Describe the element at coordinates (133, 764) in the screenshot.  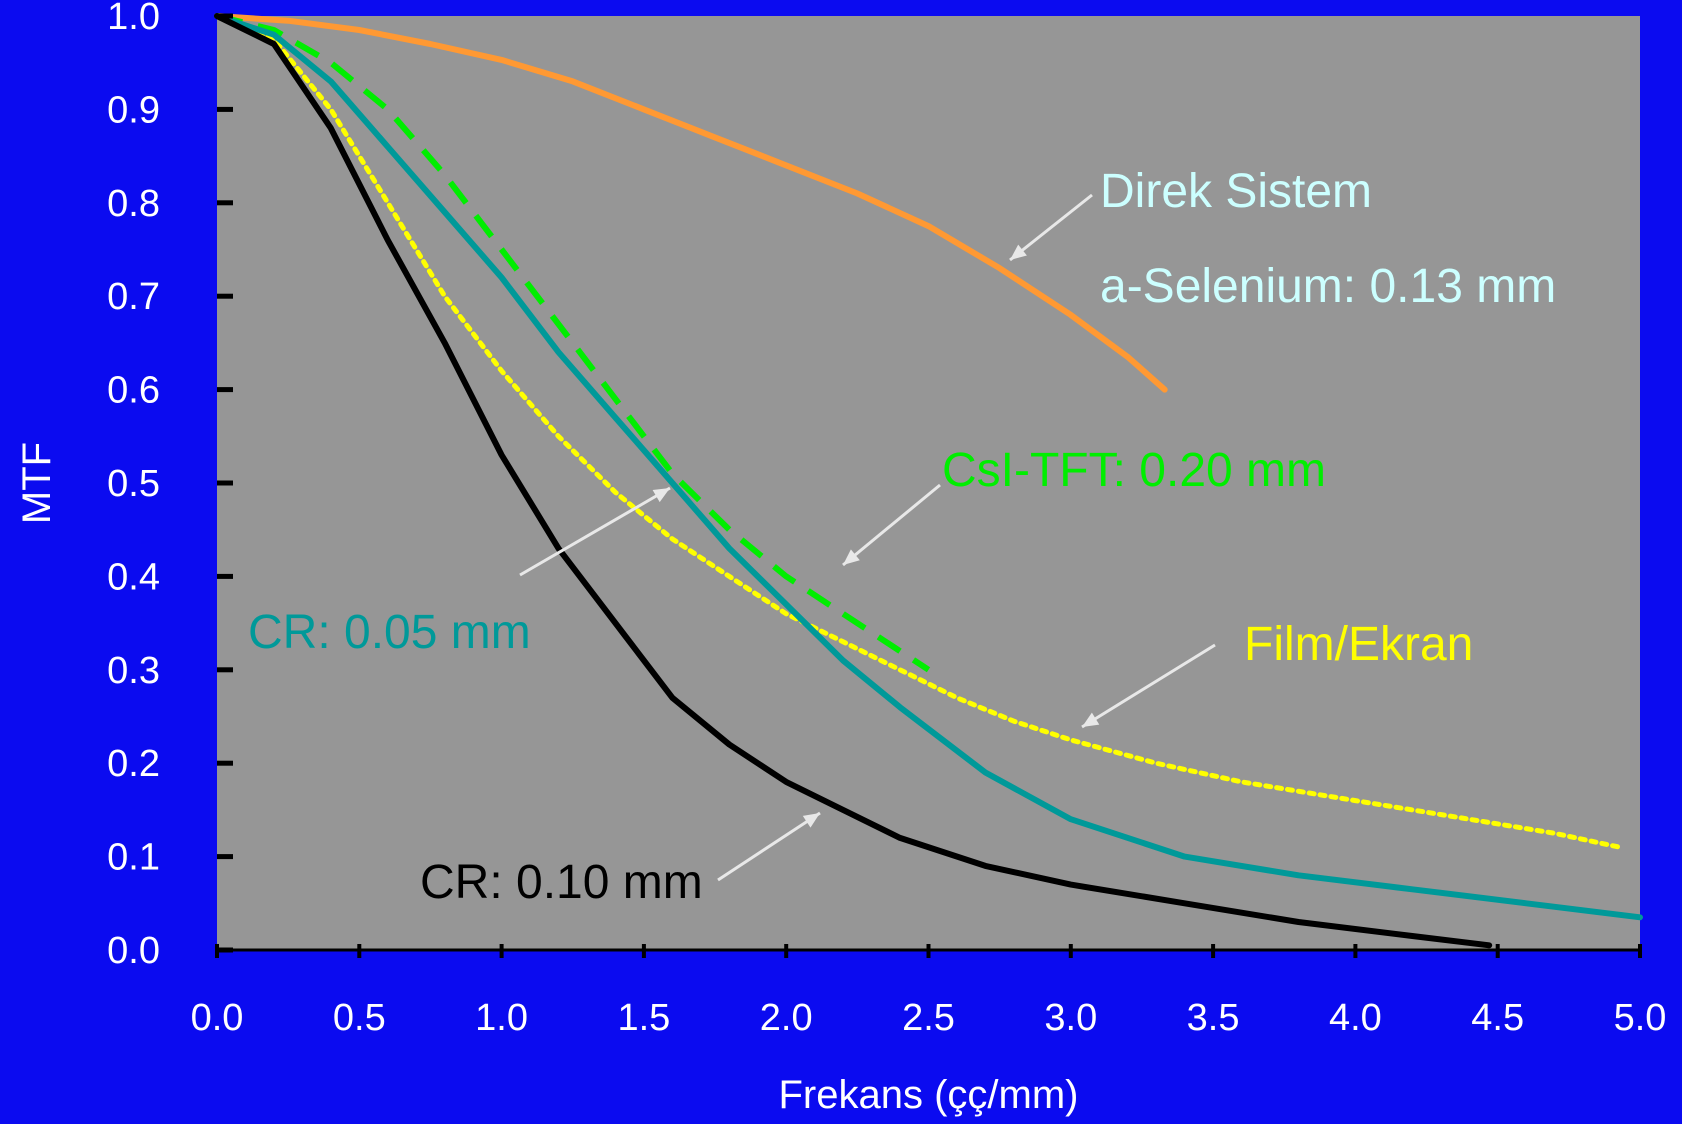
I see `y-tick-label: 0.2` at that location.